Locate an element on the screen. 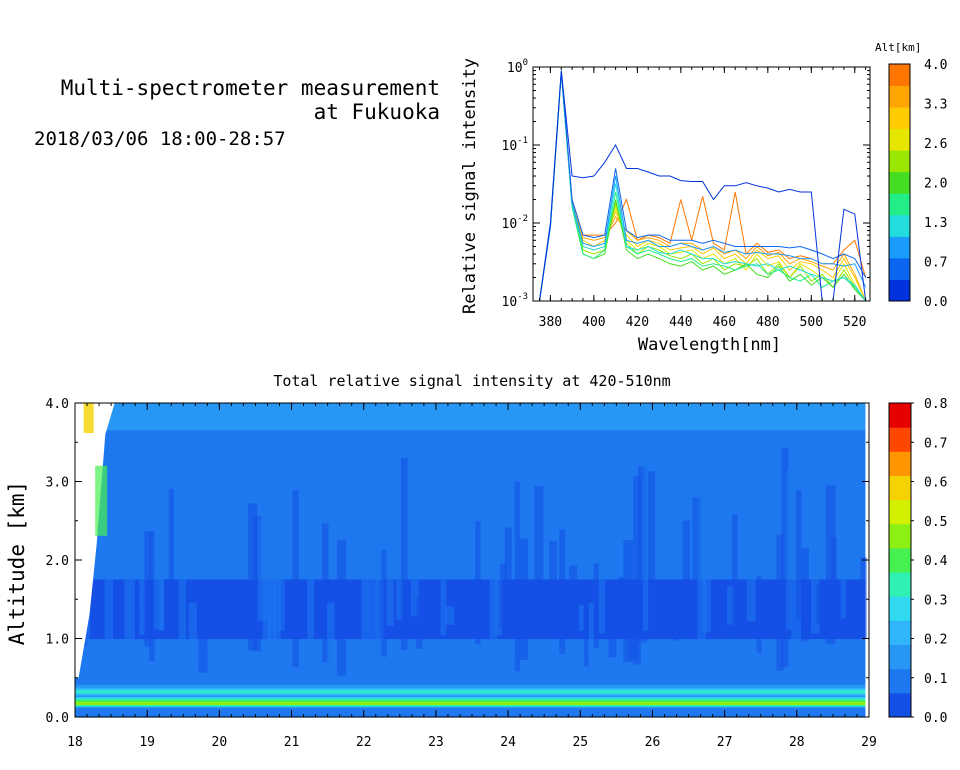  y-tick-label: 10⁻³ is located at coordinates (515, 301).